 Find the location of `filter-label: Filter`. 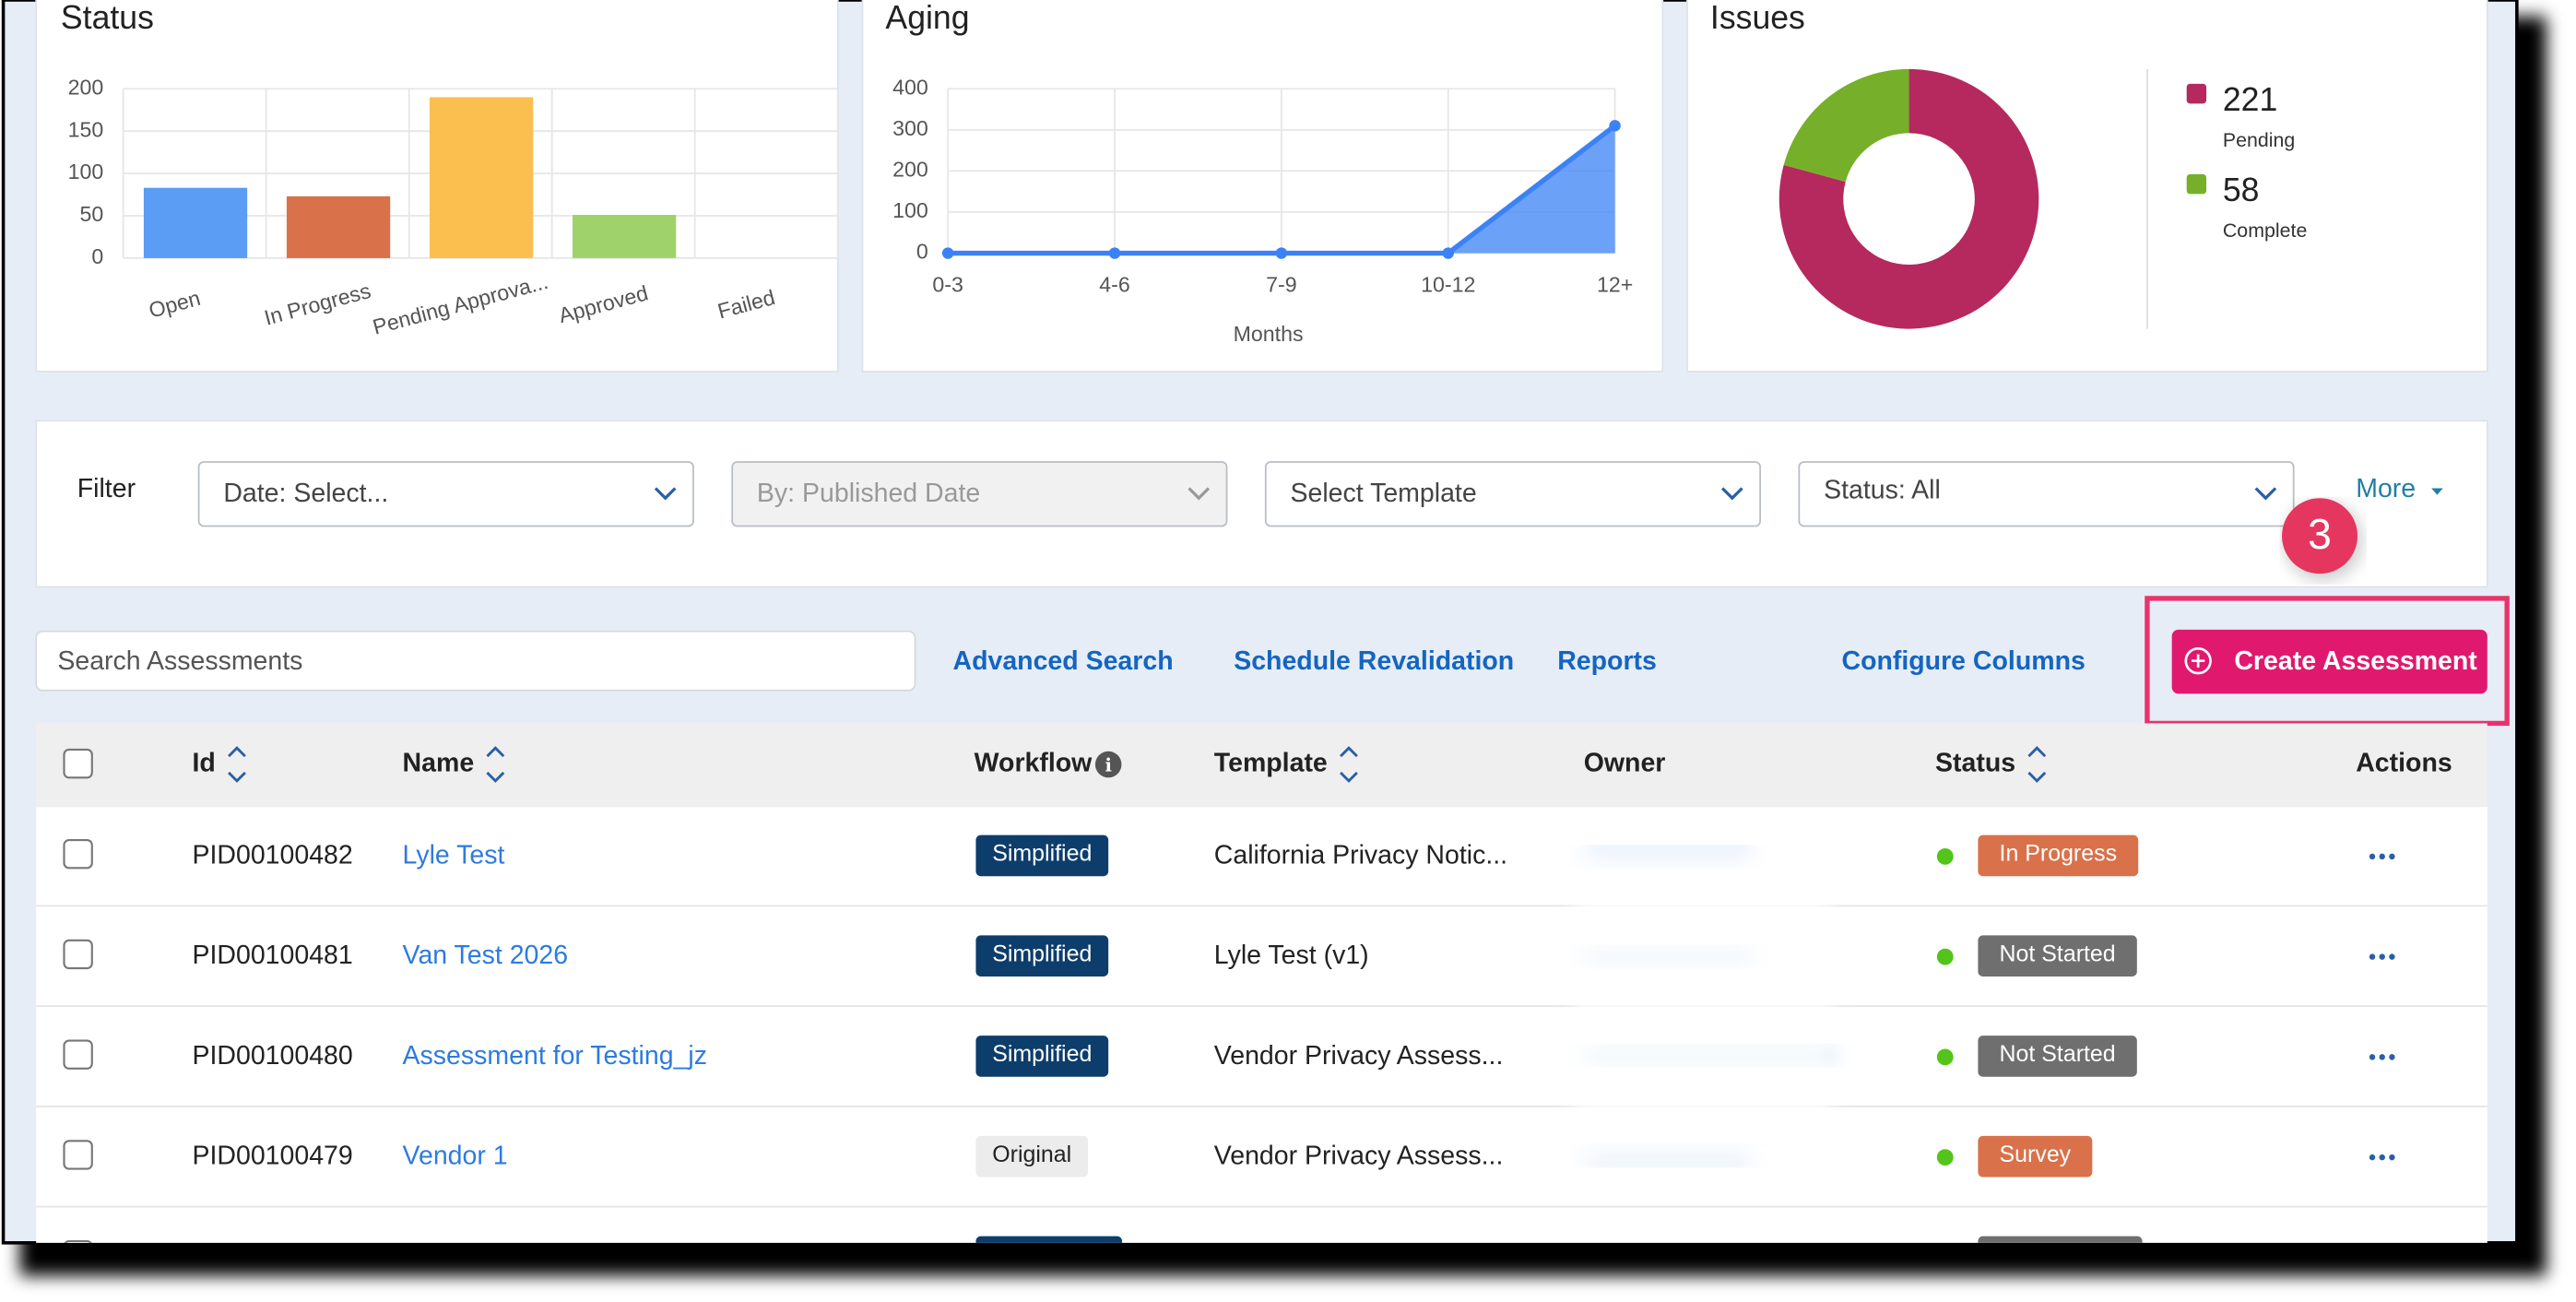

filter-label: Filter is located at coordinates (106, 488).